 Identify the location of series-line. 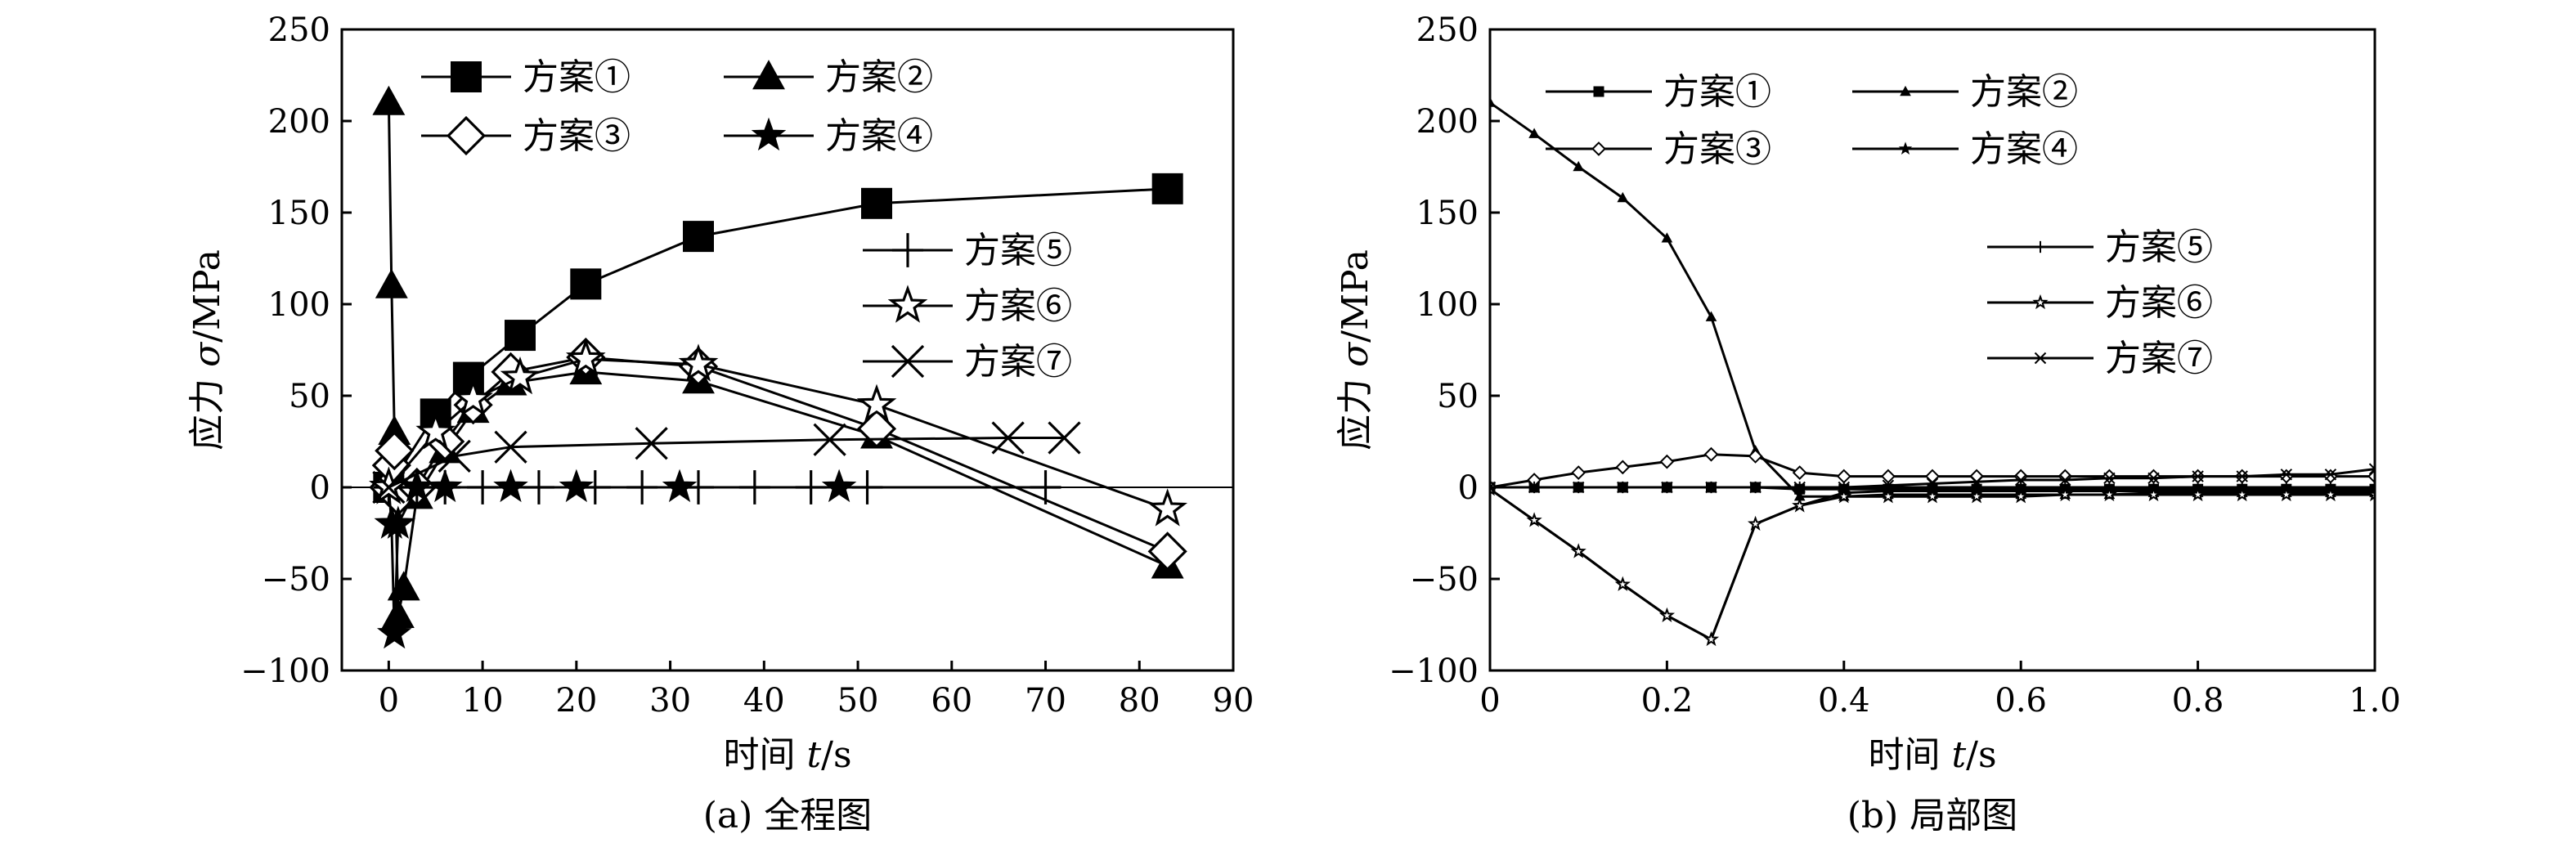
(1932, 564).